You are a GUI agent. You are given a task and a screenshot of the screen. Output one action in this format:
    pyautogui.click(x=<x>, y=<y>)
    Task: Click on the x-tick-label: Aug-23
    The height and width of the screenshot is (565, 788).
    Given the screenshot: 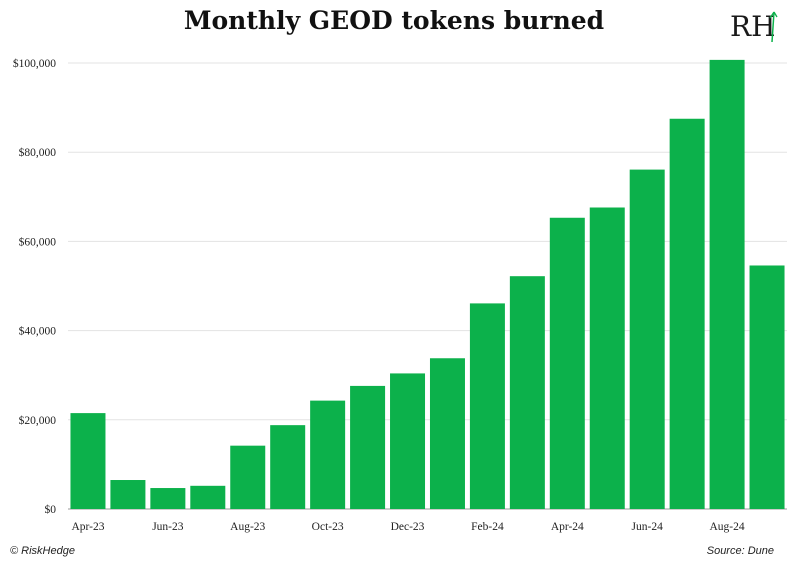 What is the action you would take?
    pyautogui.click(x=247, y=527)
    